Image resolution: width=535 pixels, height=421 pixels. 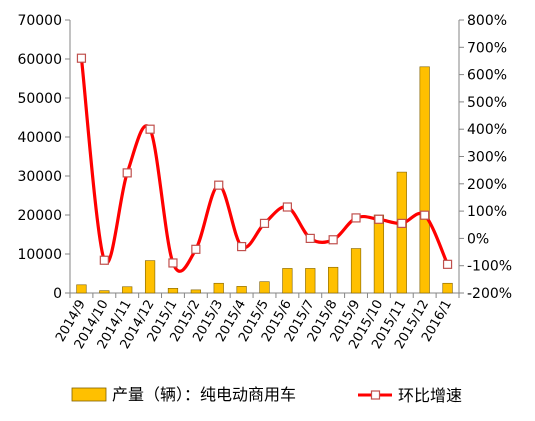 What do you see at coordinates (478, 239) in the screenshot?
I see `right-axis-tick-label: 0%` at bounding box center [478, 239].